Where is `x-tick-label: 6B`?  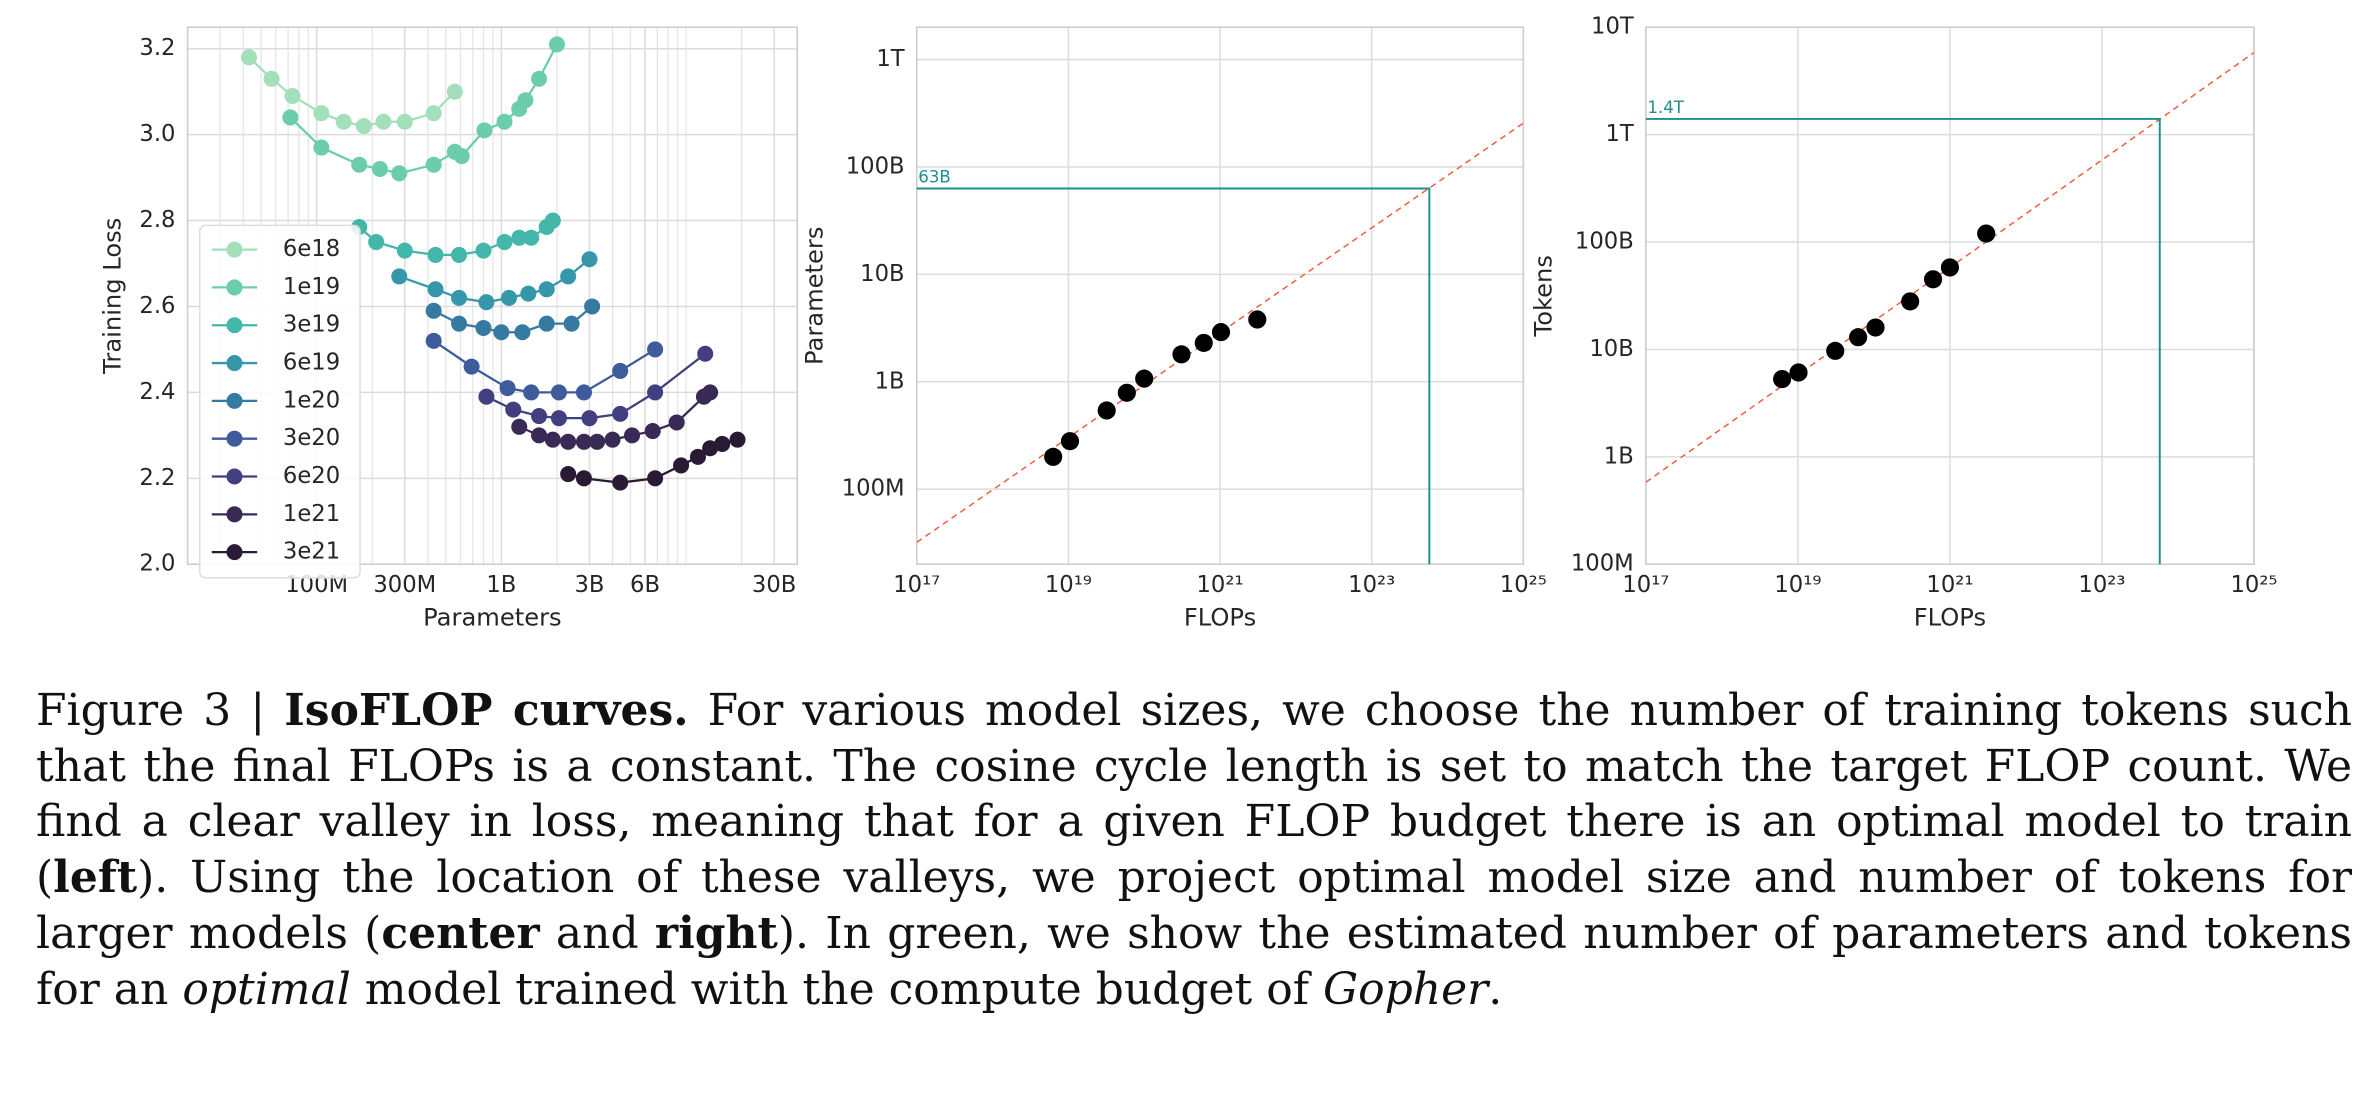 x-tick-label: 6B is located at coordinates (645, 585).